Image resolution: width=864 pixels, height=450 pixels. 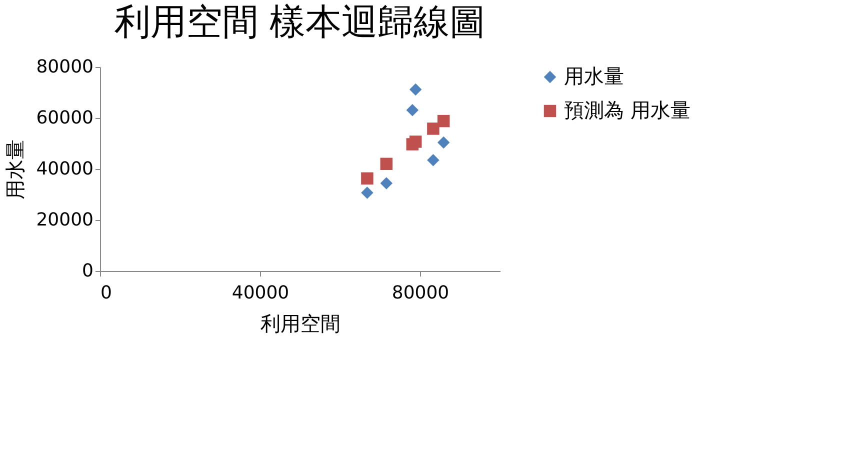 I want to click on x-tick-label: 0, so click(x=106, y=293).